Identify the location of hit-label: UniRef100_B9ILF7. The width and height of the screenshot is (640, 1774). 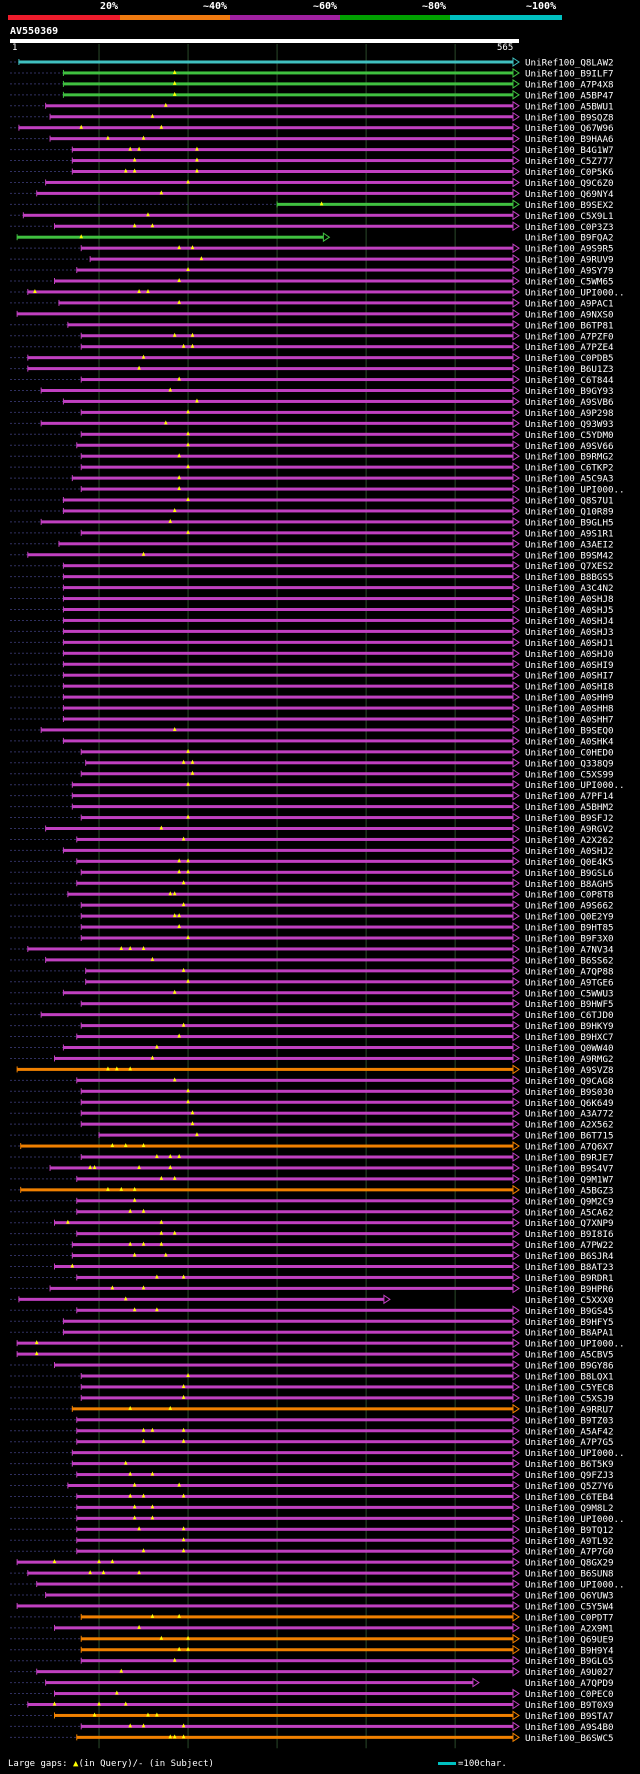
(569, 73).